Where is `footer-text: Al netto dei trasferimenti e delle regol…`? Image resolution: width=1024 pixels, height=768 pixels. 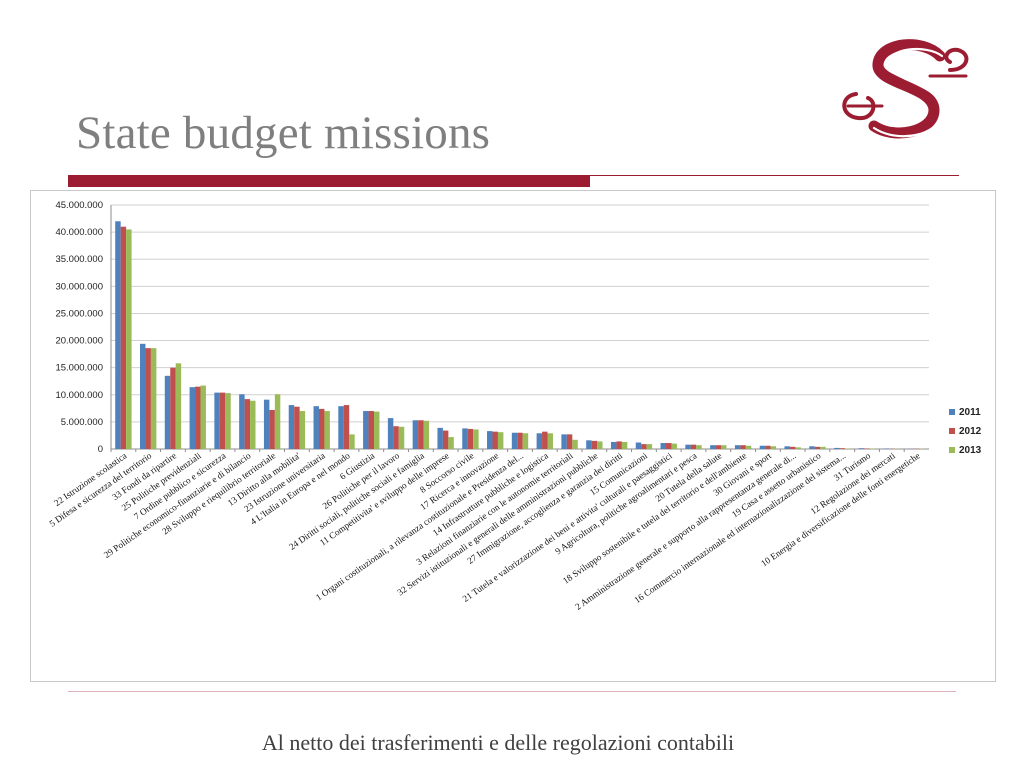 footer-text: Al netto dei trasferimenti e delle regol… is located at coordinates (498, 742).